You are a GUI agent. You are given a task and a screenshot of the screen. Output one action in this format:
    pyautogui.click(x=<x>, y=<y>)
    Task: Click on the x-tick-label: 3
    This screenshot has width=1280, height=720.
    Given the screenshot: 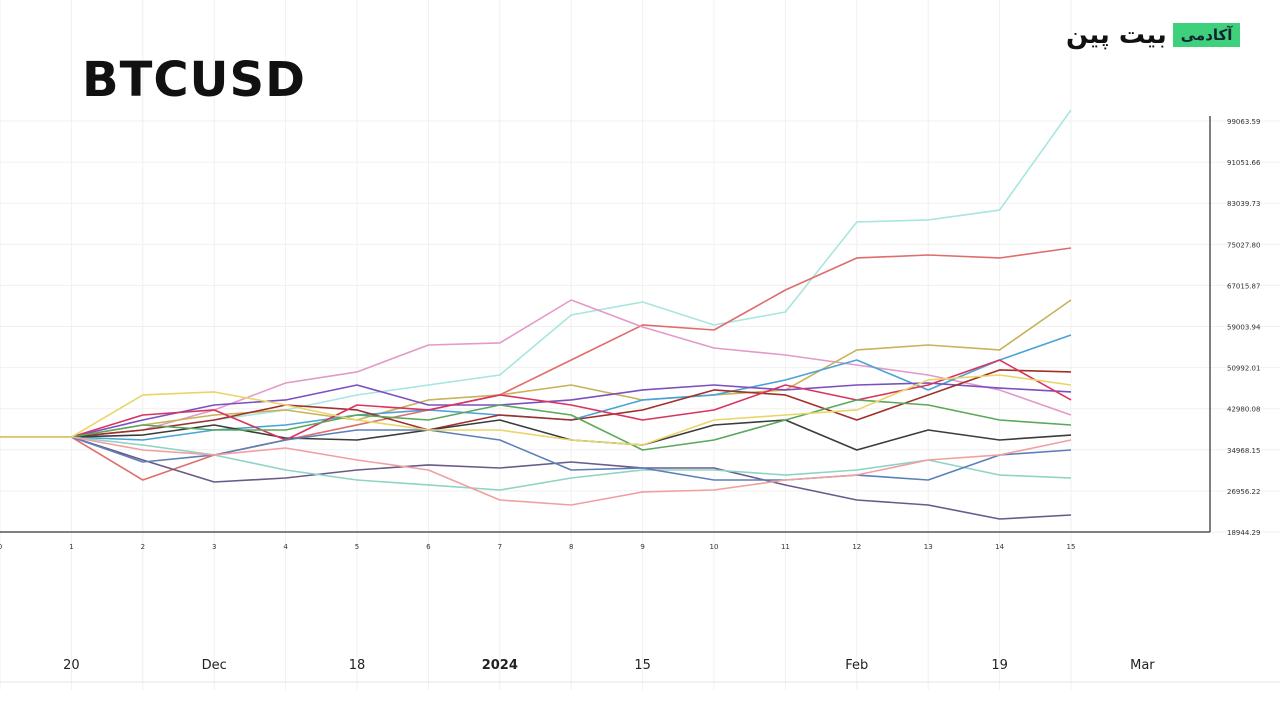 What is the action you would take?
    pyautogui.click(x=214, y=547)
    